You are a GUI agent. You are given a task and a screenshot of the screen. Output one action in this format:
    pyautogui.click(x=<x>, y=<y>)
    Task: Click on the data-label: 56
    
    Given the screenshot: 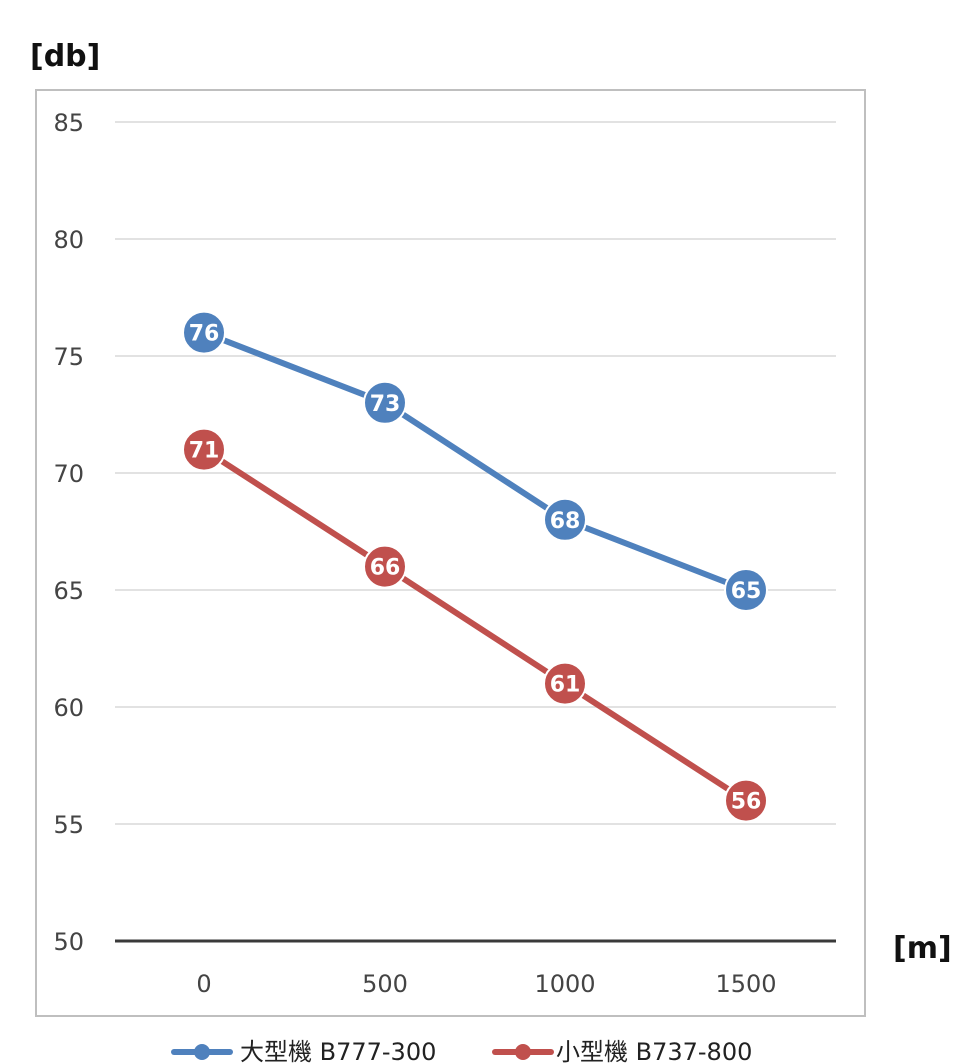 What is the action you would take?
    pyautogui.click(x=746, y=802)
    